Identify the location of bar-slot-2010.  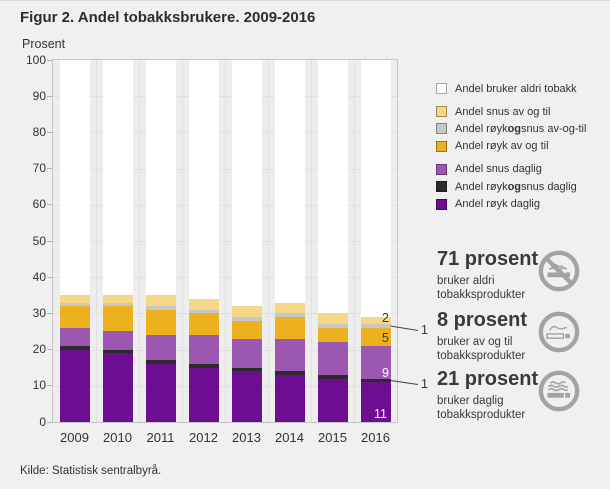
(117, 241).